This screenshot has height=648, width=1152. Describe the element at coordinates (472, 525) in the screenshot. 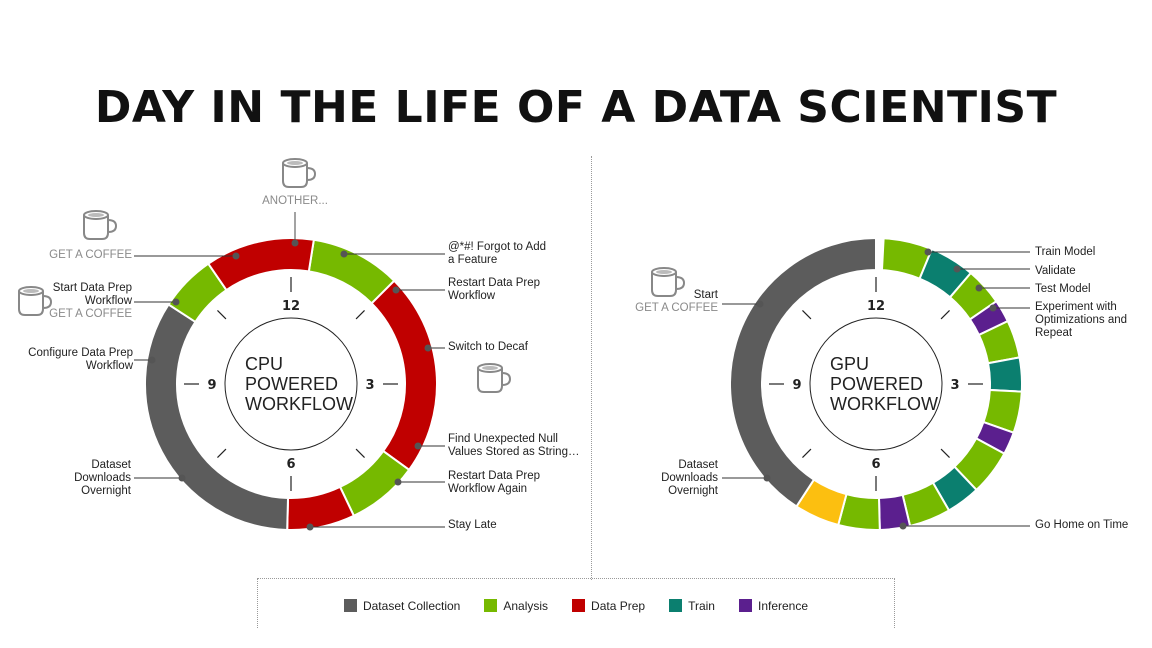

I see `cpu-callout-6-text: Stay Late` at that location.